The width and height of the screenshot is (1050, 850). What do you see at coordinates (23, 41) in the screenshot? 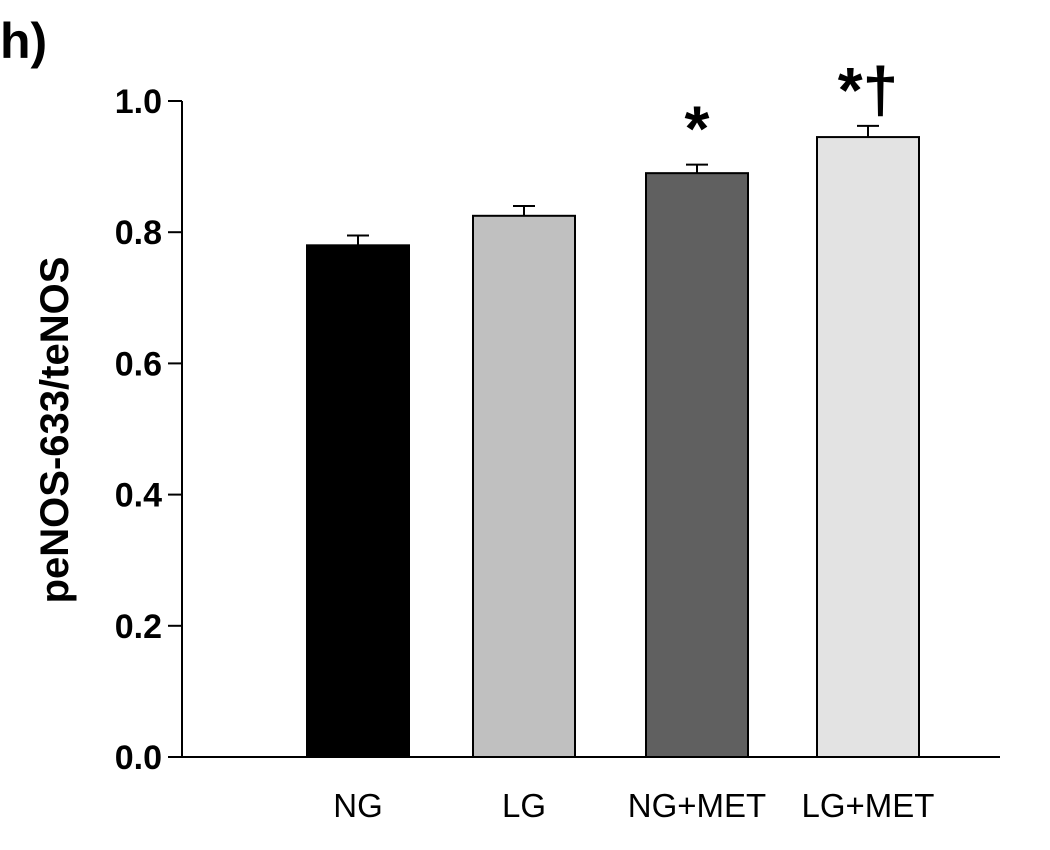
I see `panel-label: h)` at bounding box center [23, 41].